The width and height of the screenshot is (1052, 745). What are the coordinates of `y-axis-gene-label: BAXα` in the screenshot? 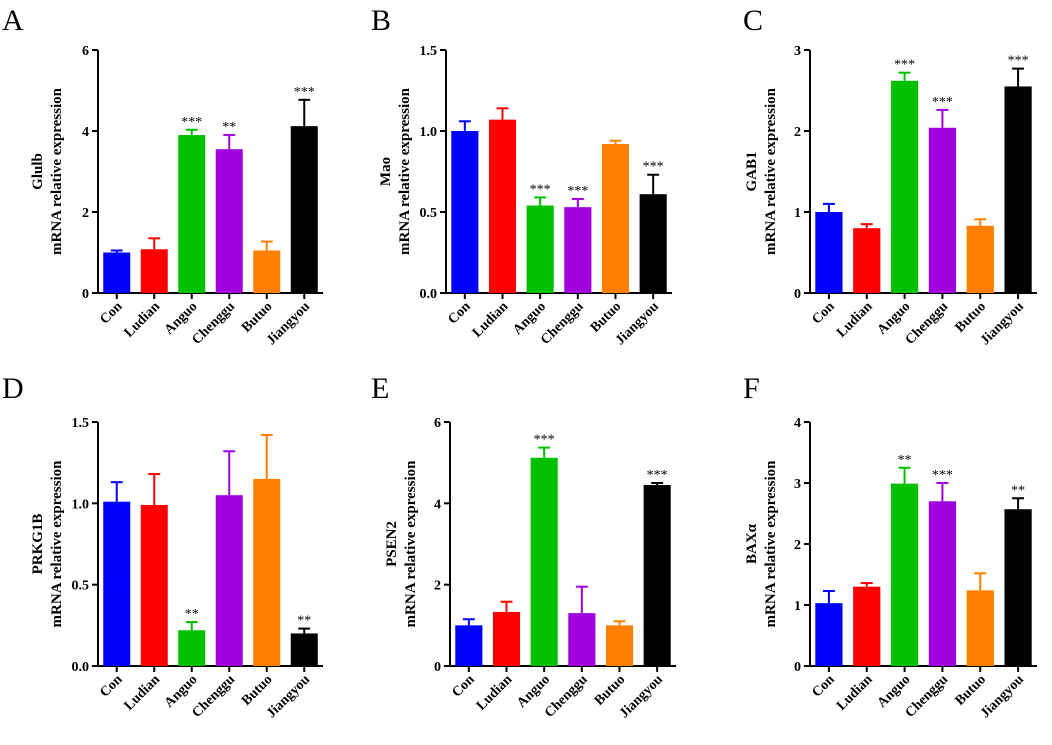 It's located at (752, 543).